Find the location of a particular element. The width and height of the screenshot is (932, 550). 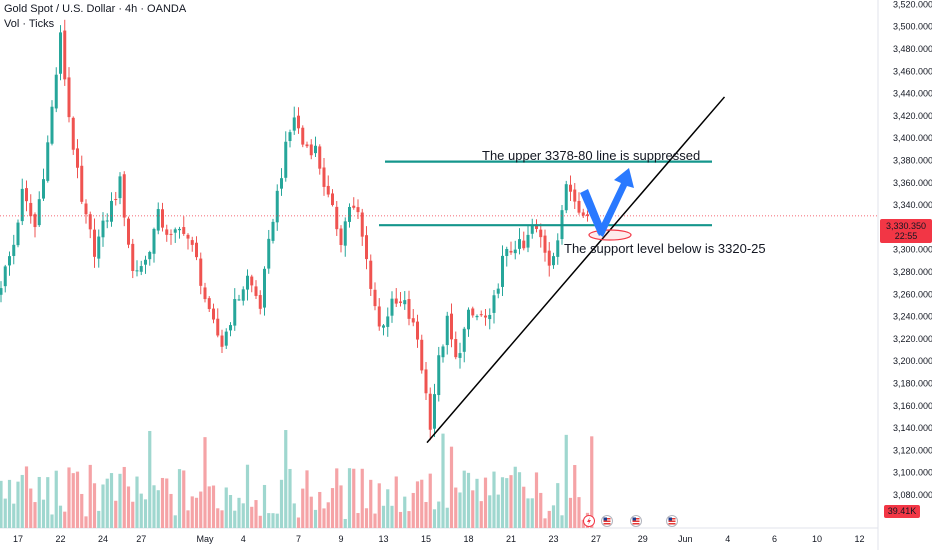

upper-level-annotation: The upper 3378-80 line is suppressed is located at coordinates (591, 155).